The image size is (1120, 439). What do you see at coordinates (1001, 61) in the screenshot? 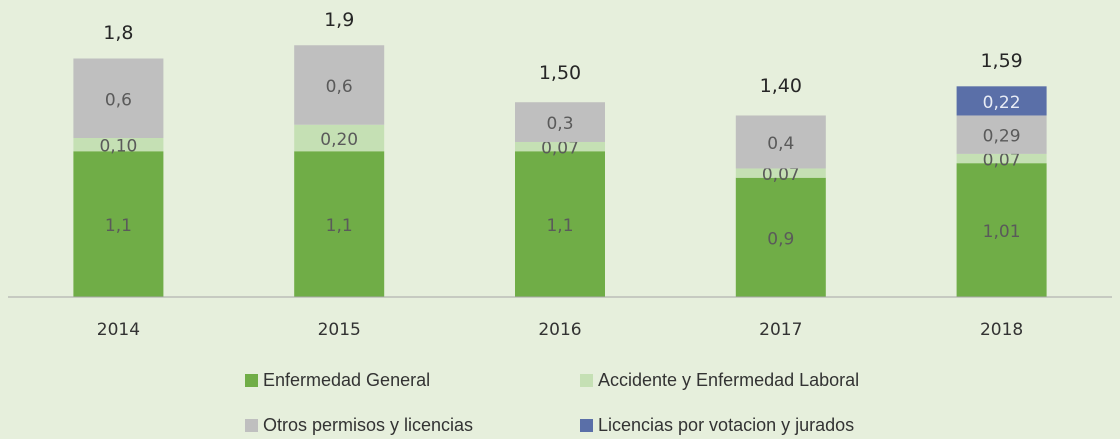
I see `total-label: 1,59` at bounding box center [1001, 61].